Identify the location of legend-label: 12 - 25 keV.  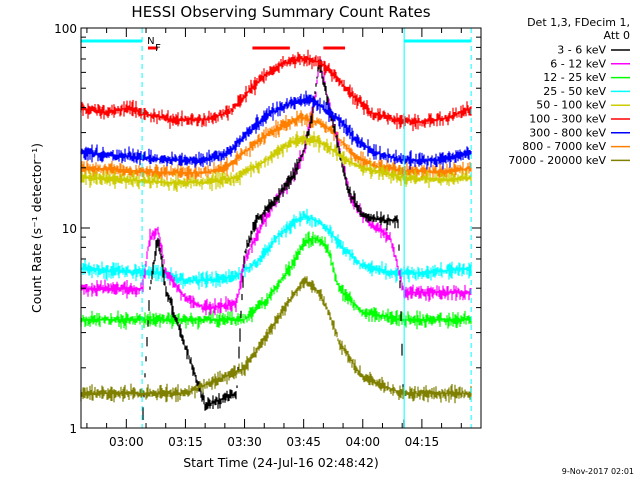
(574, 77).